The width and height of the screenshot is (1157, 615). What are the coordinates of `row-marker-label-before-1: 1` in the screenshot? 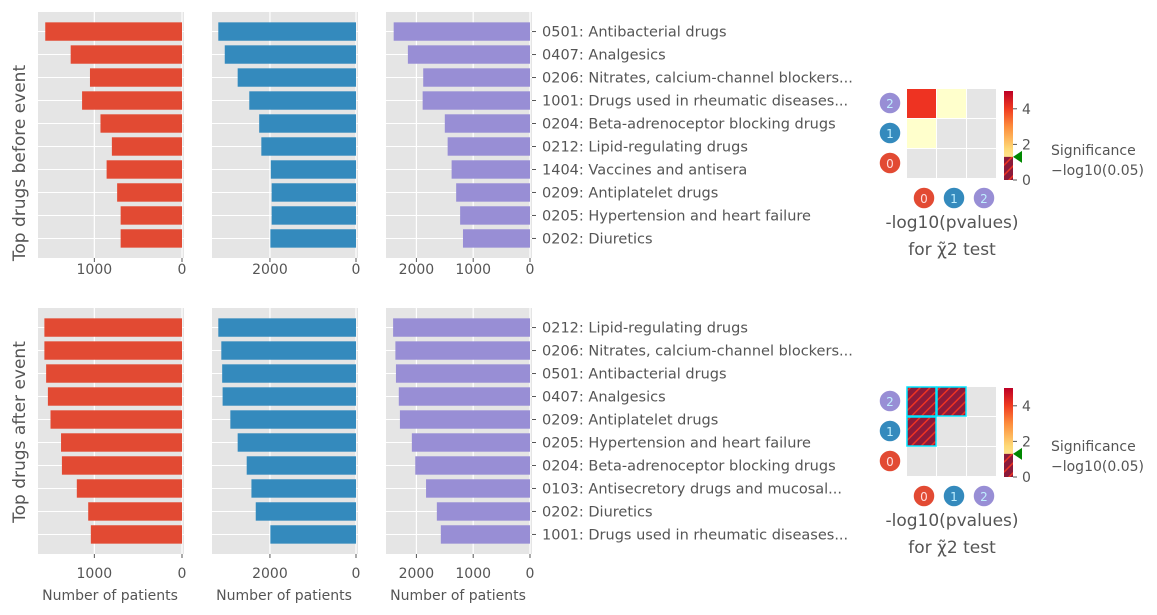 It's located at (890, 134).